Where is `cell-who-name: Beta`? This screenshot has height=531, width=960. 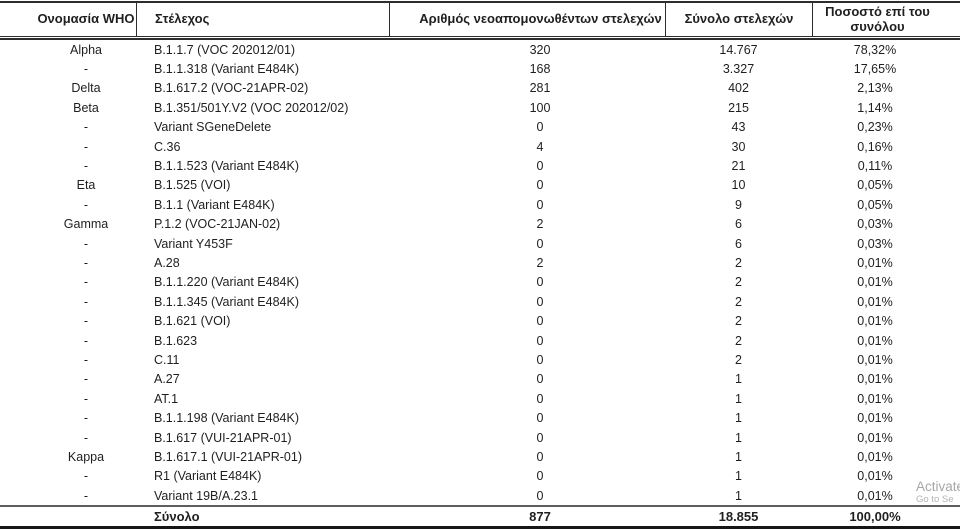 cell-who-name: Beta is located at coordinates (86, 107).